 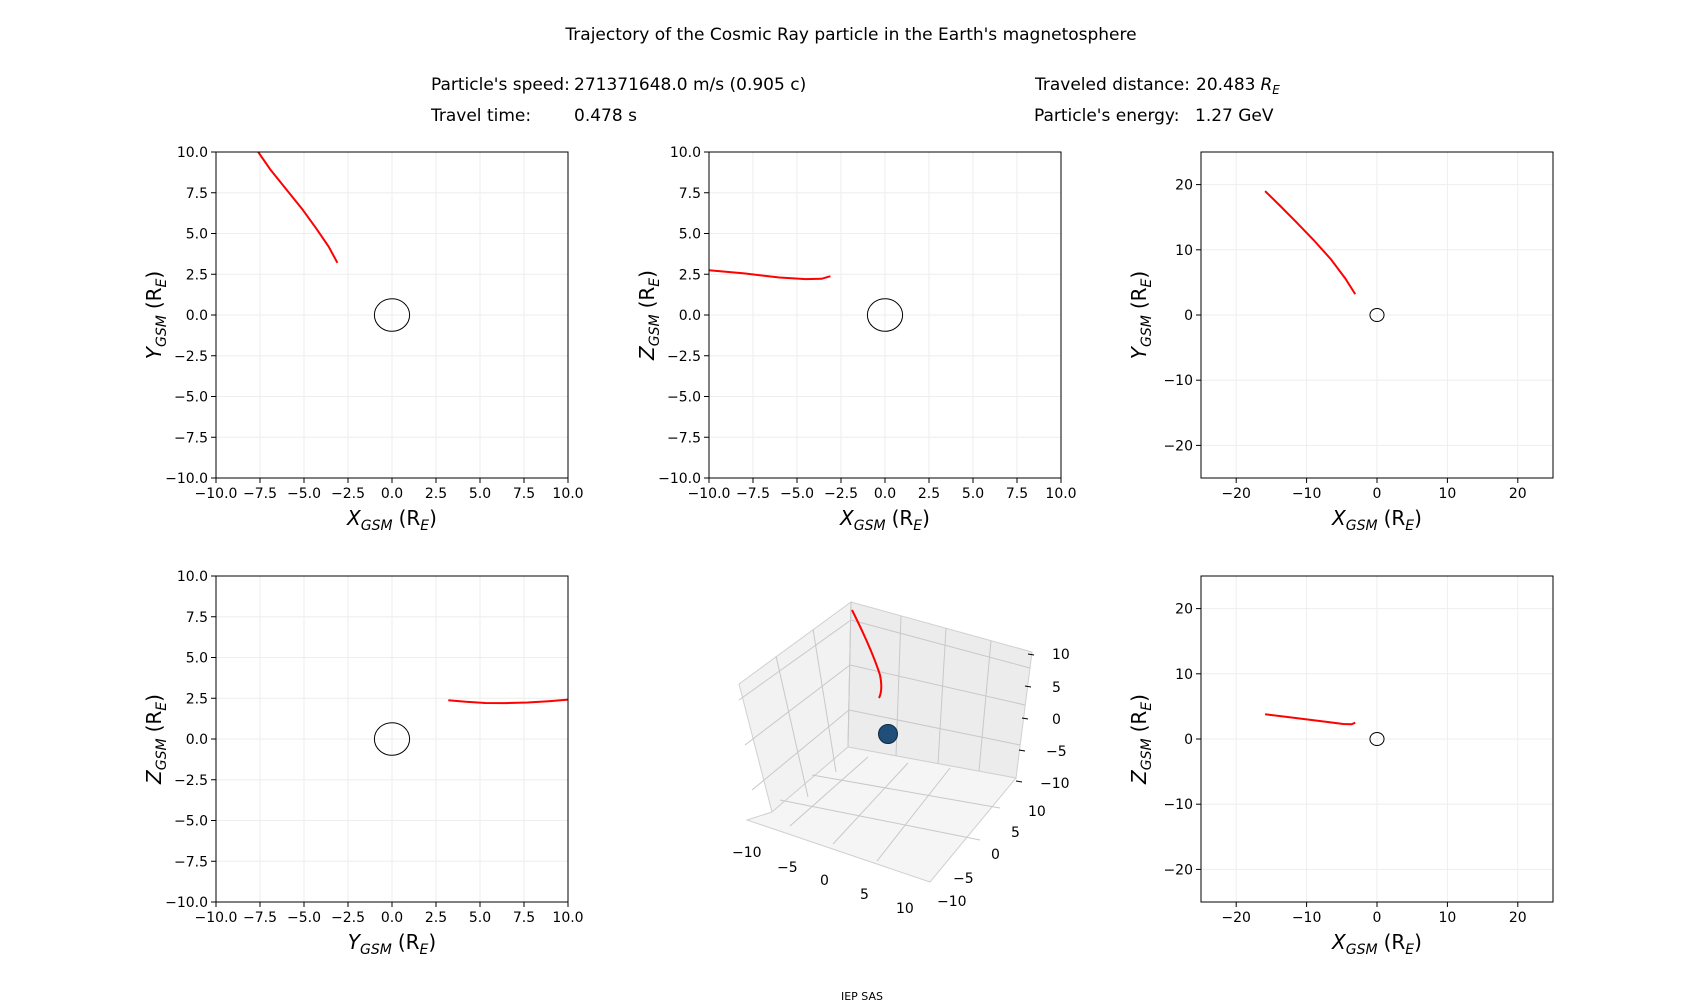 I want to click on panel-xz-wide-plot: −20 −20 −10 −10 0 0 10 10 20 20 XGSM (RE) ZGSM(RE), so click(x=1340, y=766).